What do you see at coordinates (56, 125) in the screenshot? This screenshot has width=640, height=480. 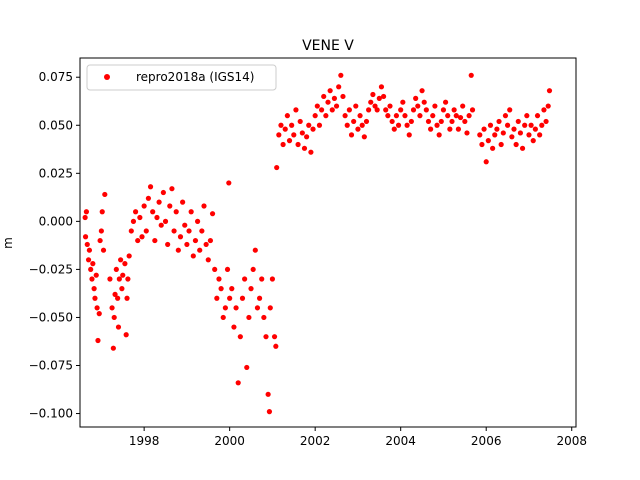 I see `y-tick-label: 0.050` at bounding box center [56, 125].